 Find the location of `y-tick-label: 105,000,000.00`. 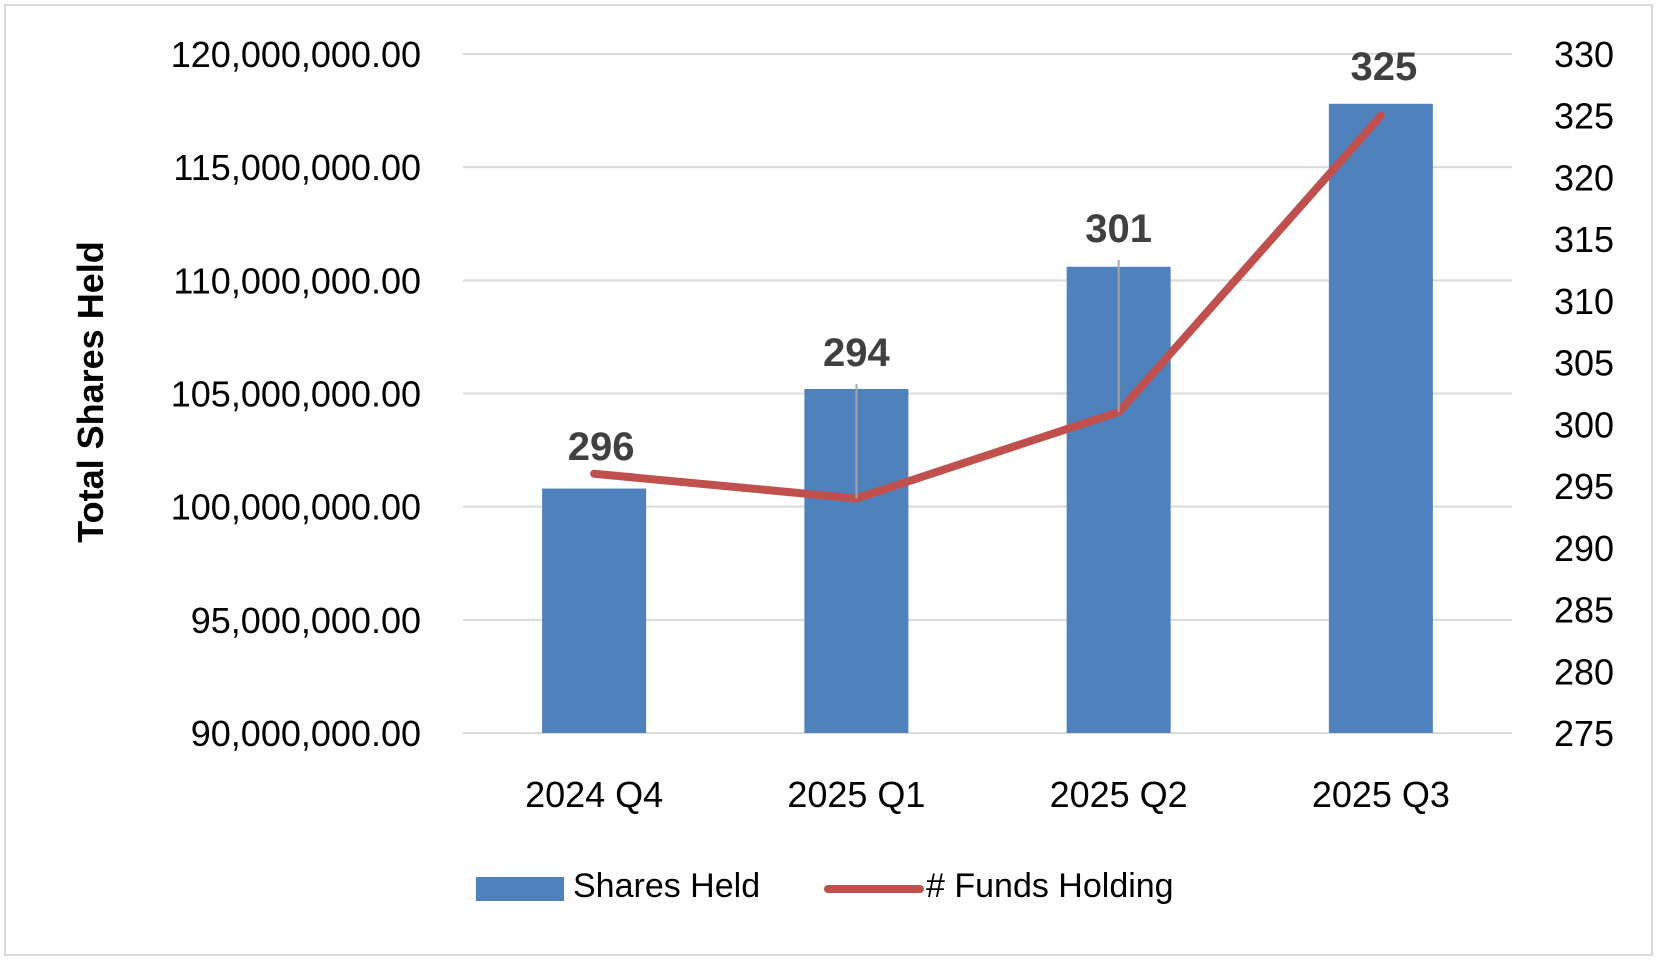

y-tick-label: 105,000,000.00 is located at coordinates (296, 394).